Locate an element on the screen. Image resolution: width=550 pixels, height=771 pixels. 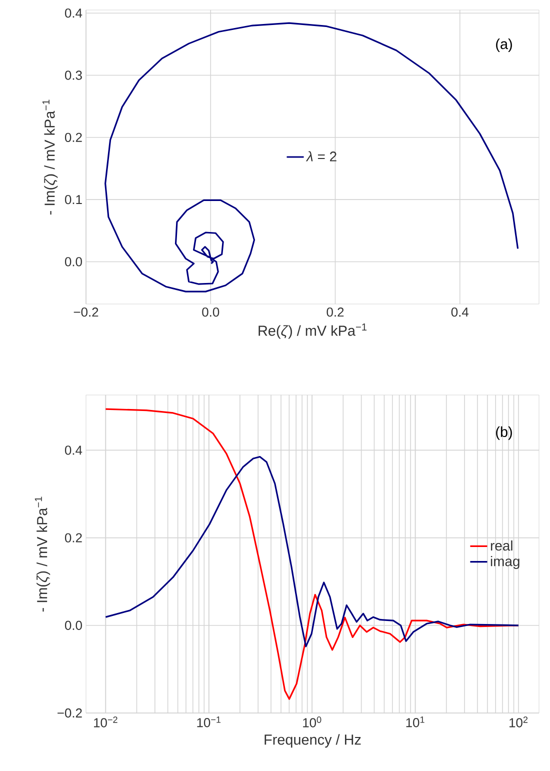
x-tick-label: 0.0 is located at coordinates (211, 312).